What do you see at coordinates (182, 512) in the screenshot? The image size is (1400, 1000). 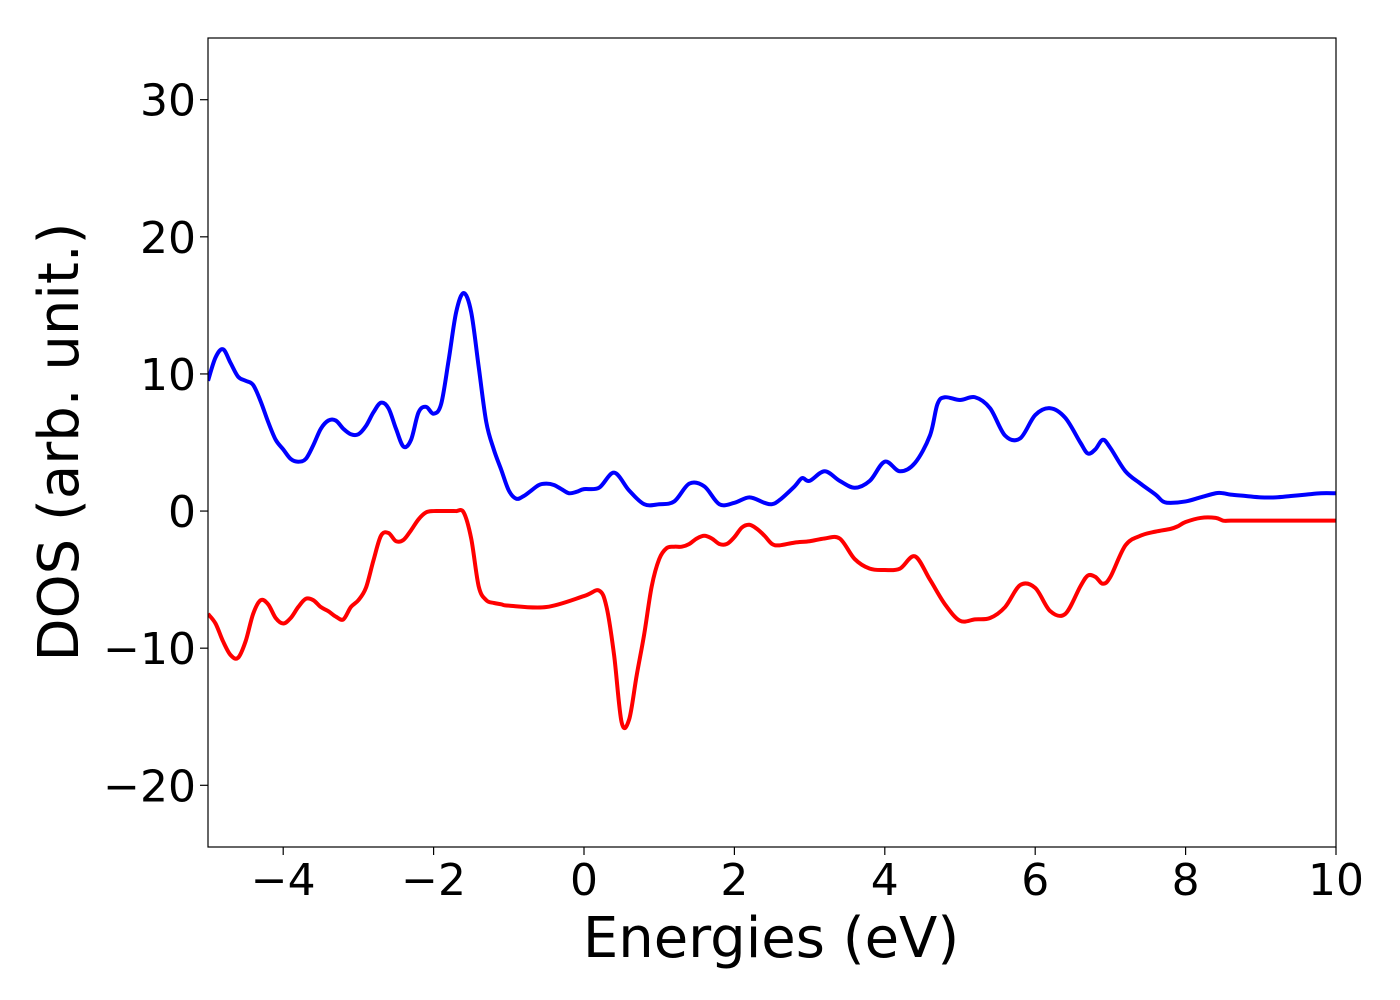 I see `y-tick-label: 0` at bounding box center [182, 512].